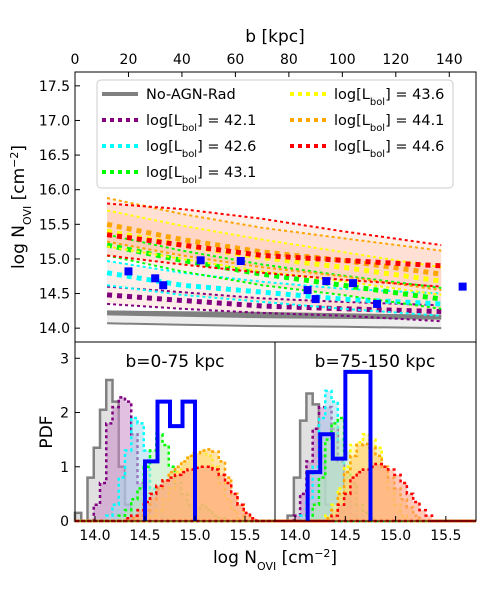  What do you see at coordinates (54, 260) in the screenshot?
I see `top-y-tick-label: 15.0` at bounding box center [54, 260].